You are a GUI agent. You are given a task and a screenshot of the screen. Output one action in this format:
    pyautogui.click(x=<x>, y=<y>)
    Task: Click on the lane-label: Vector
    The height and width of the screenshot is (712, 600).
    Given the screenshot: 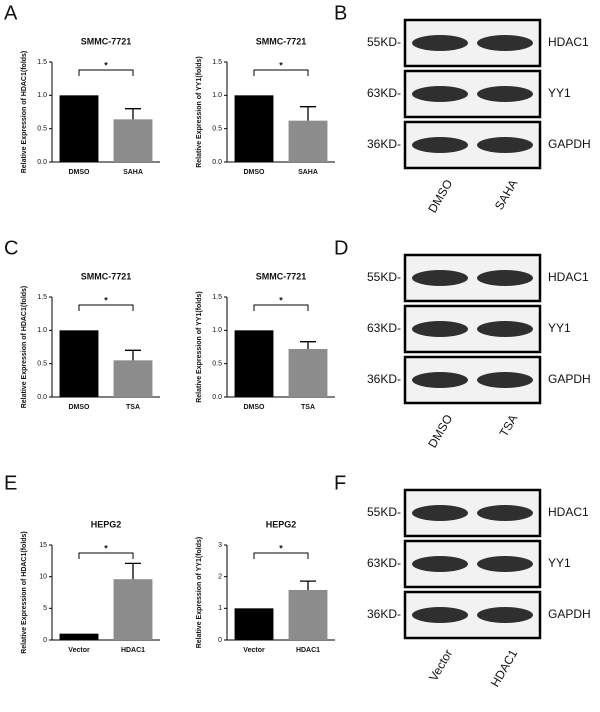 What is the action you would take?
    pyautogui.click(x=440, y=665)
    